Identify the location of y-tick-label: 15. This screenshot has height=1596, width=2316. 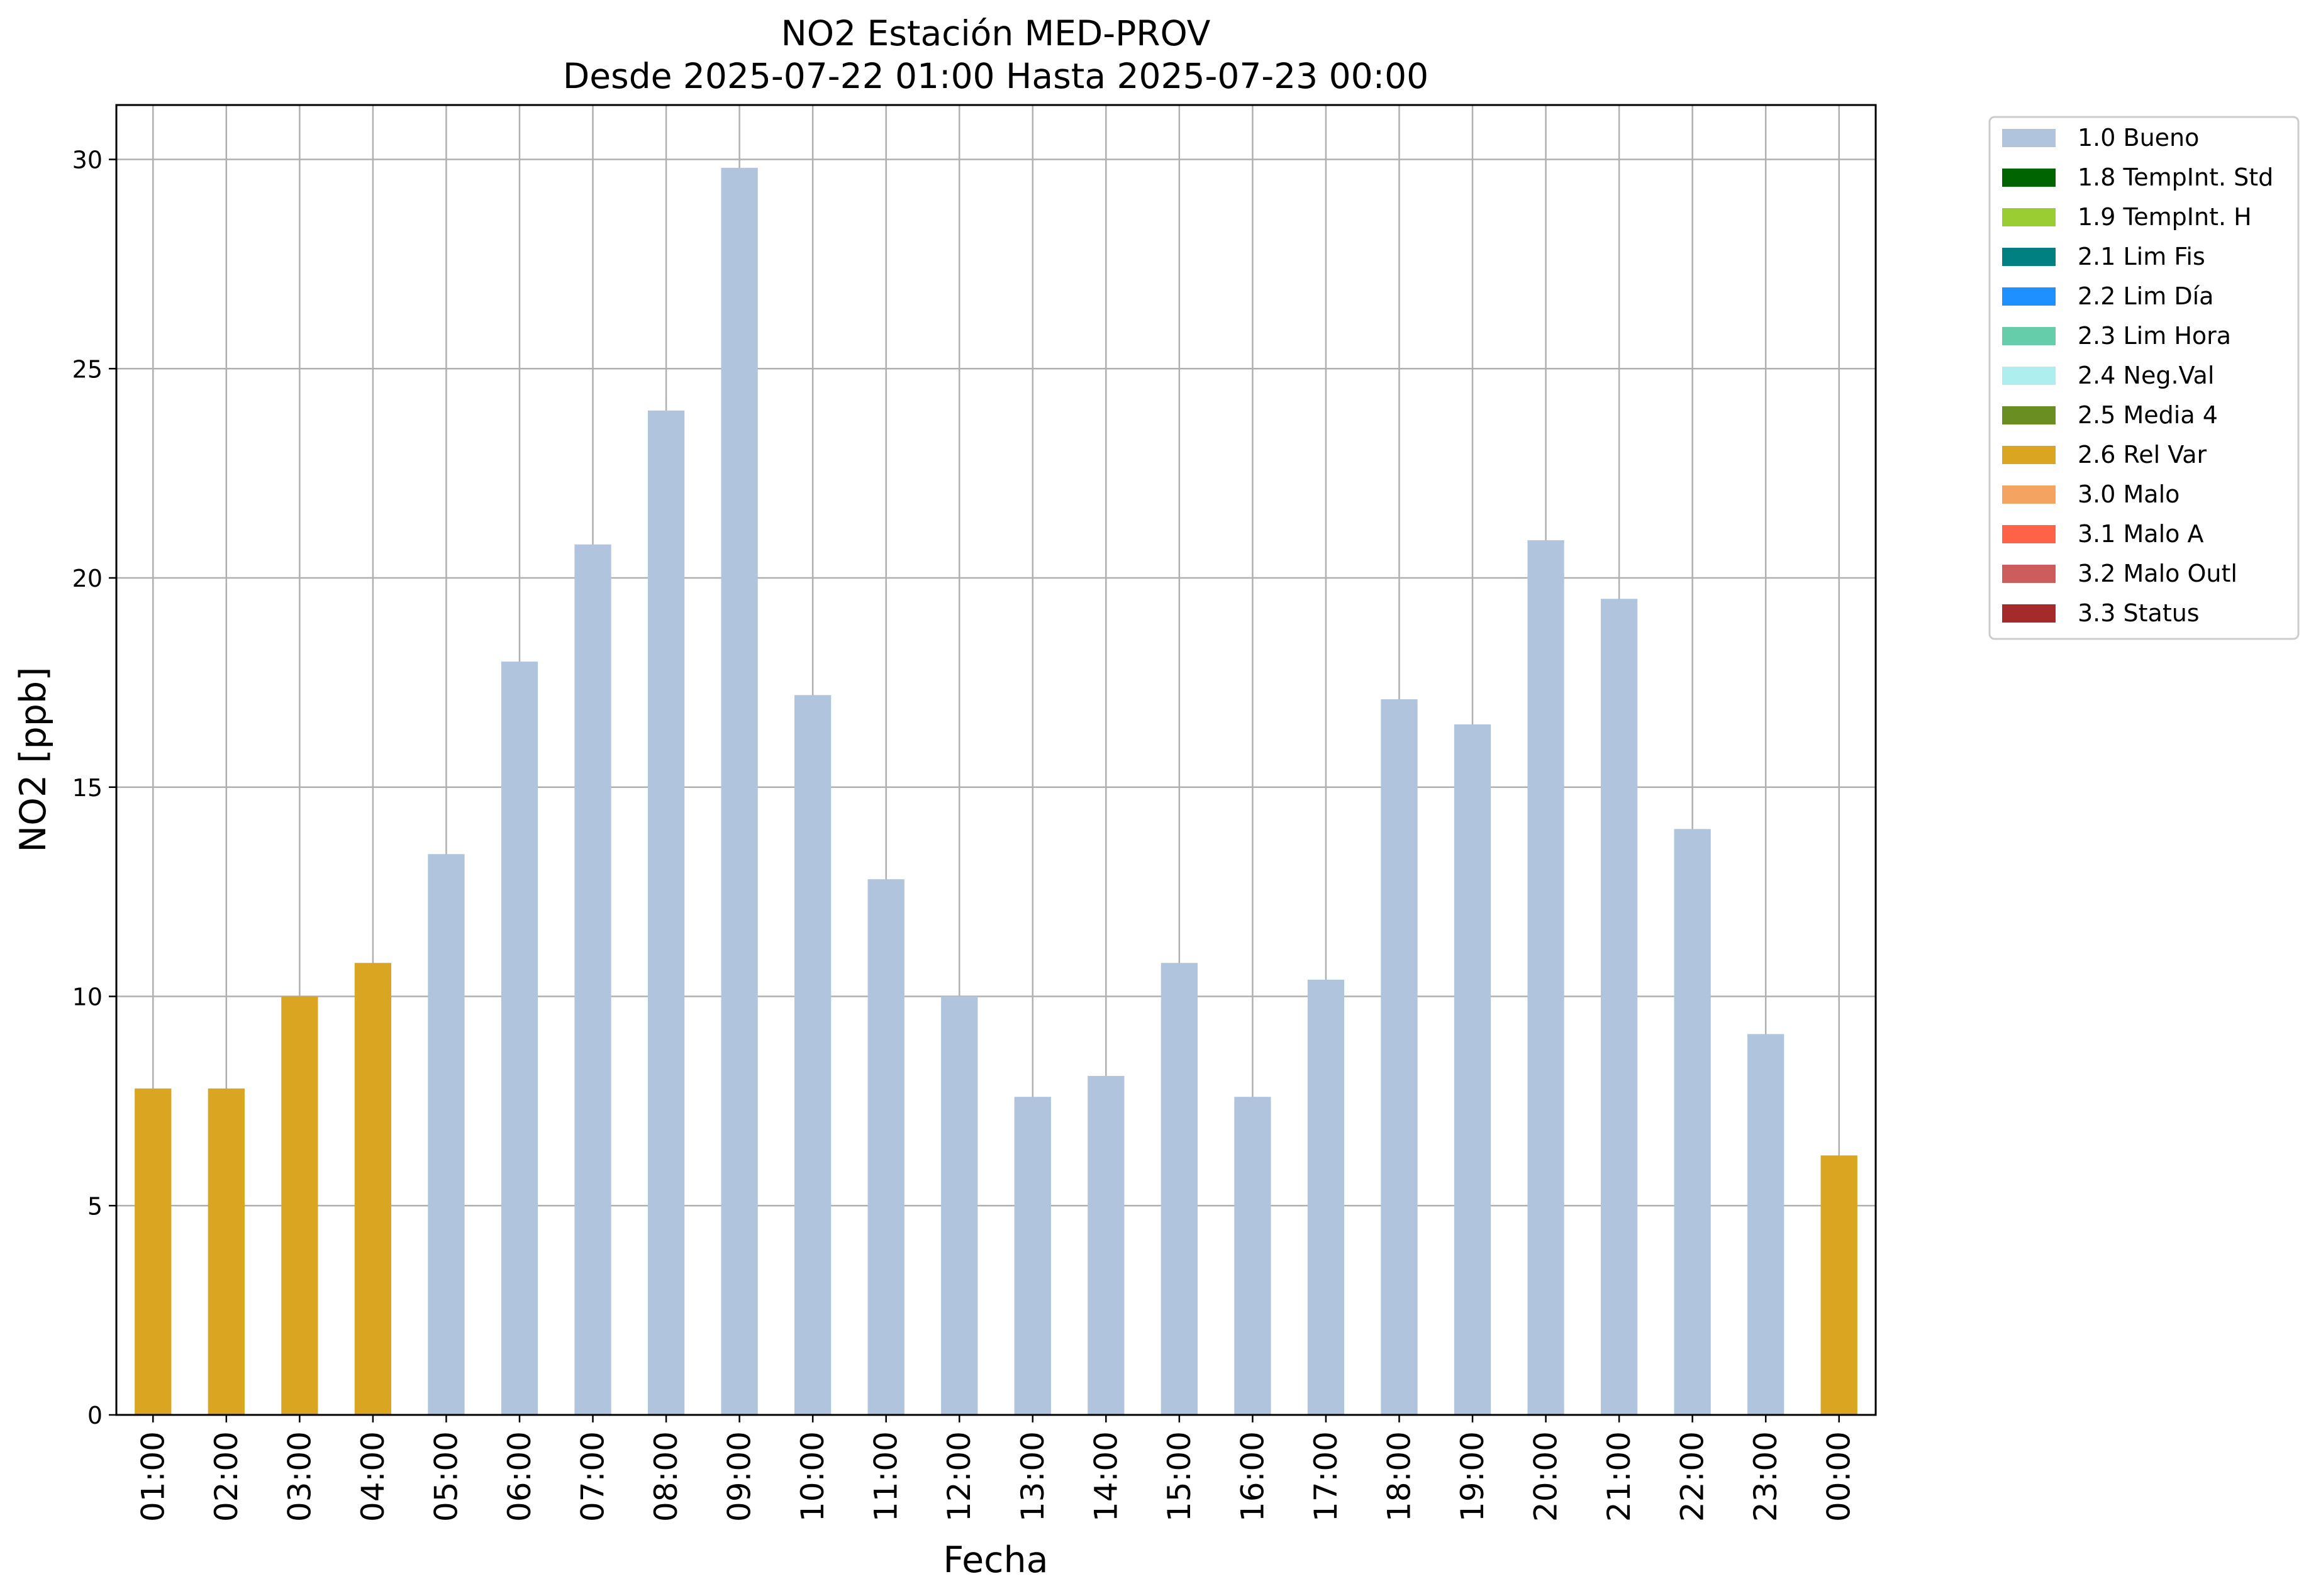
(87, 788).